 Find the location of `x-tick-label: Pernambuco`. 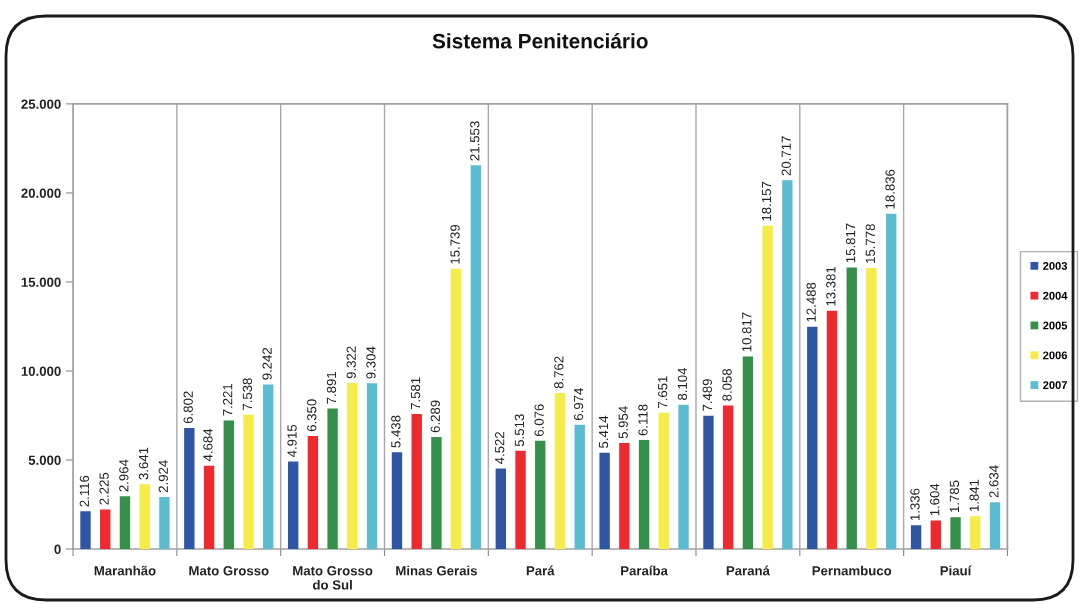

x-tick-label: Pernambuco is located at coordinates (852, 570).